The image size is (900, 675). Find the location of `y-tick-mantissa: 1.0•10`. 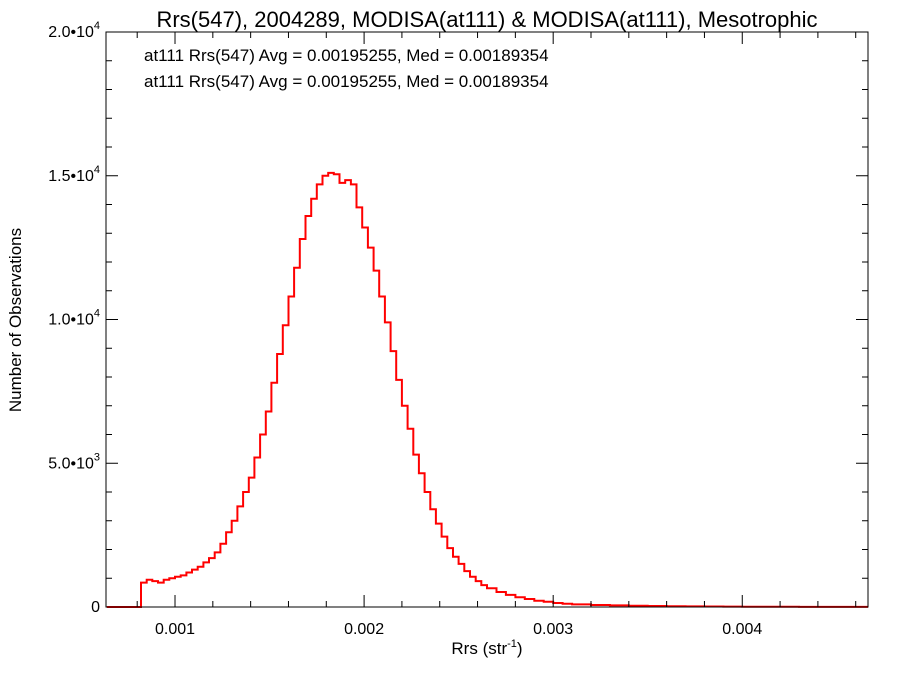

y-tick-mantissa: 1.0•10 is located at coordinates (71, 320).